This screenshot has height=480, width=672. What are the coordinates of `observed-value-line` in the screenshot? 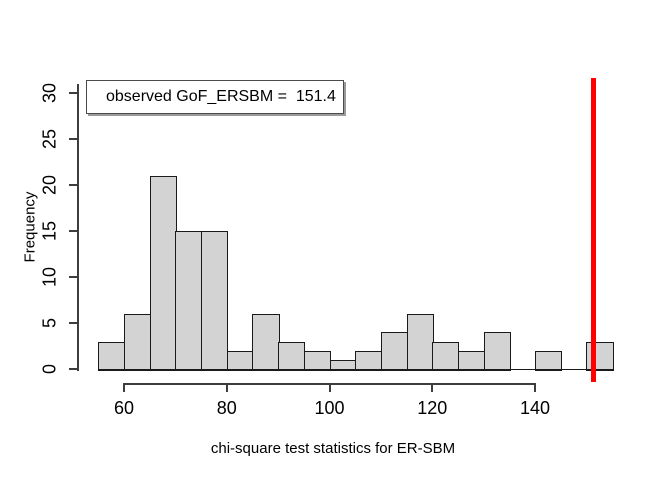 It's located at (593, 230).